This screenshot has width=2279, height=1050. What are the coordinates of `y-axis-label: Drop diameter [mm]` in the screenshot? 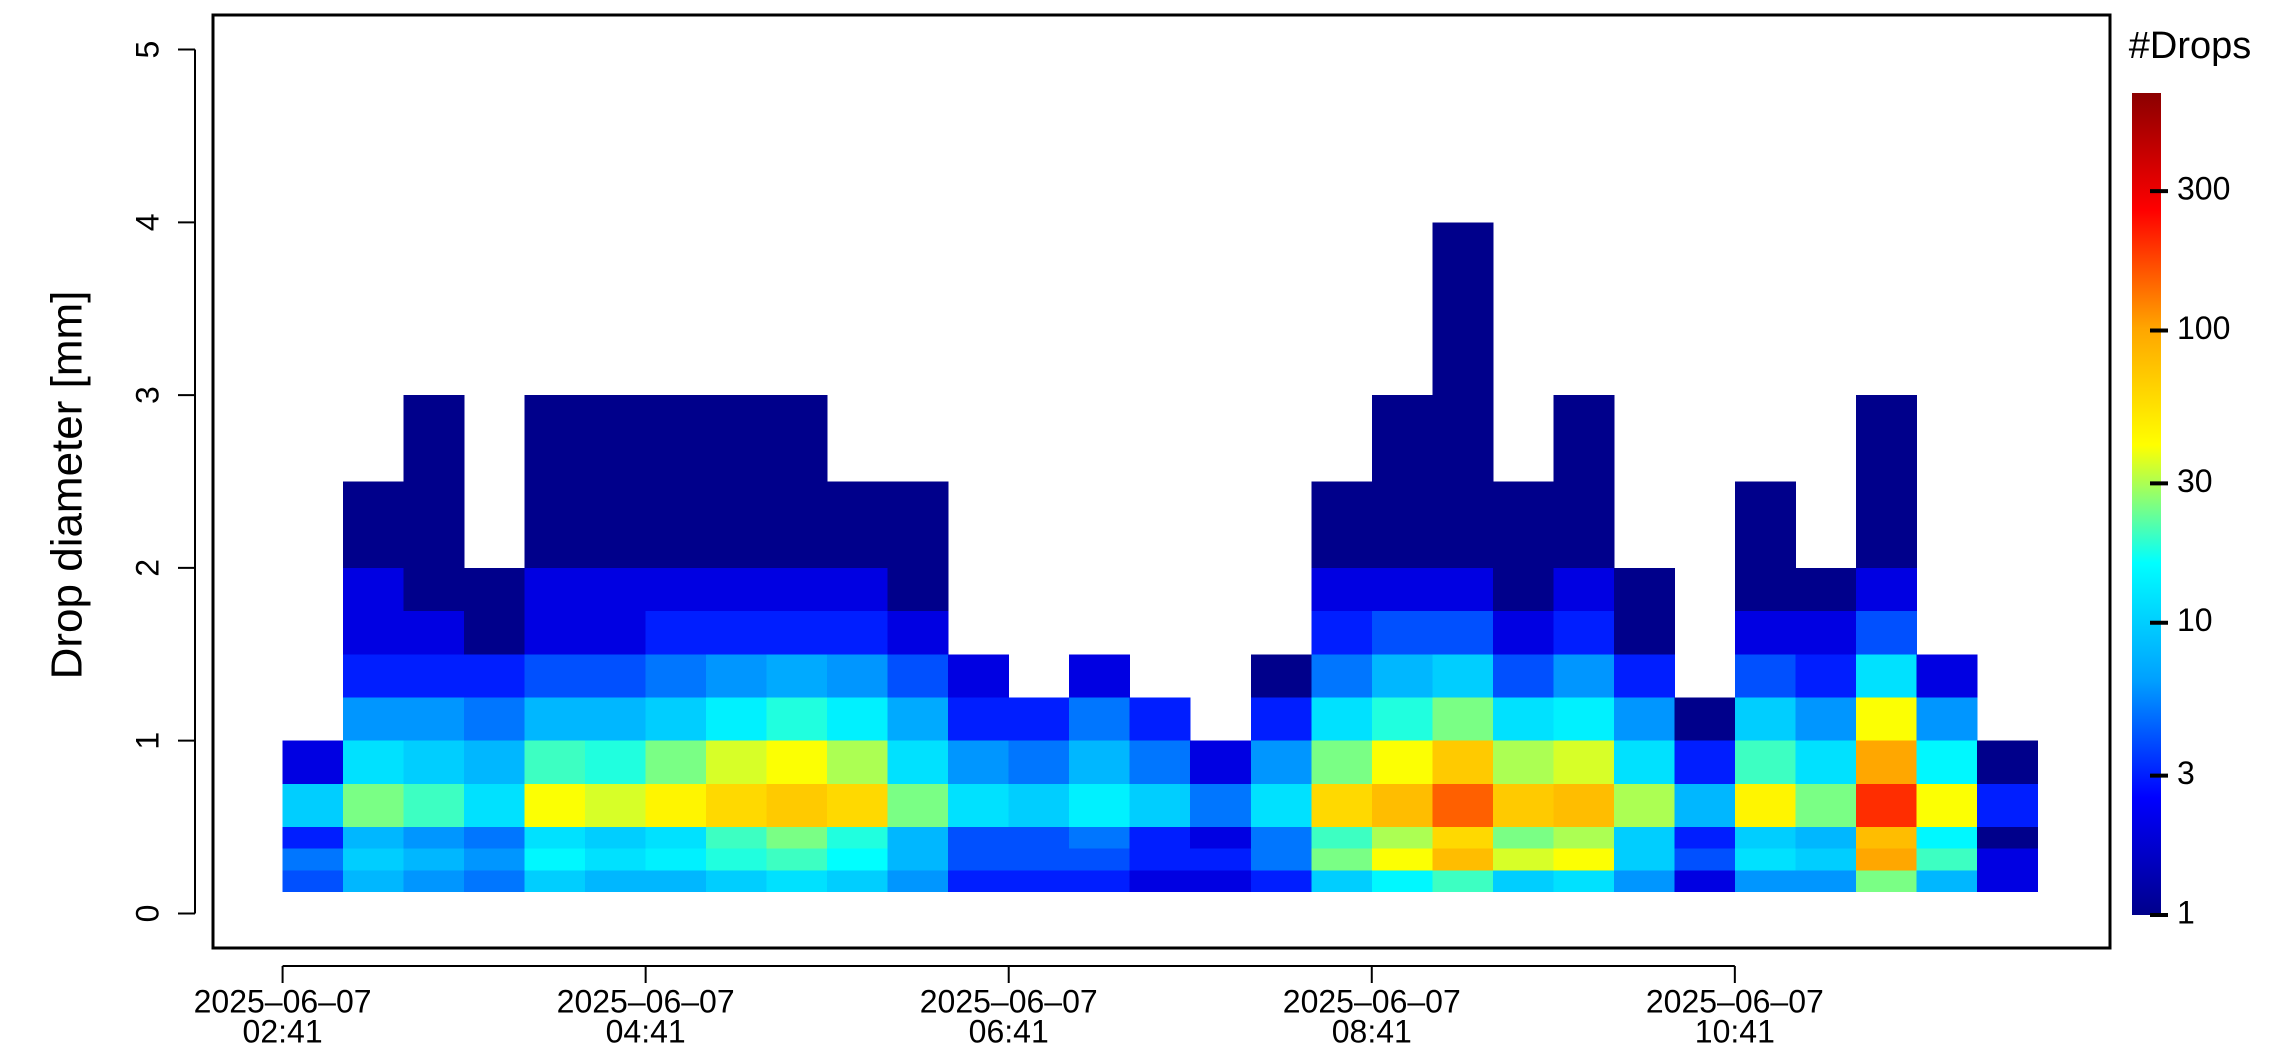 It's located at (67, 485).